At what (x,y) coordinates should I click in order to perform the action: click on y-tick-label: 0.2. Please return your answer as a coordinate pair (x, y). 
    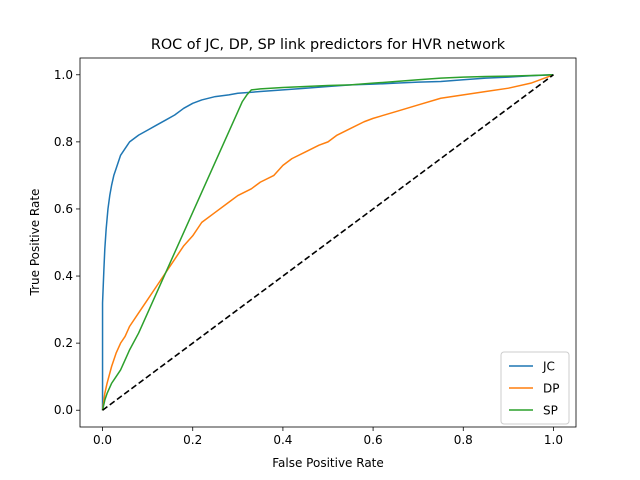
    Looking at the image, I should click on (63, 343).